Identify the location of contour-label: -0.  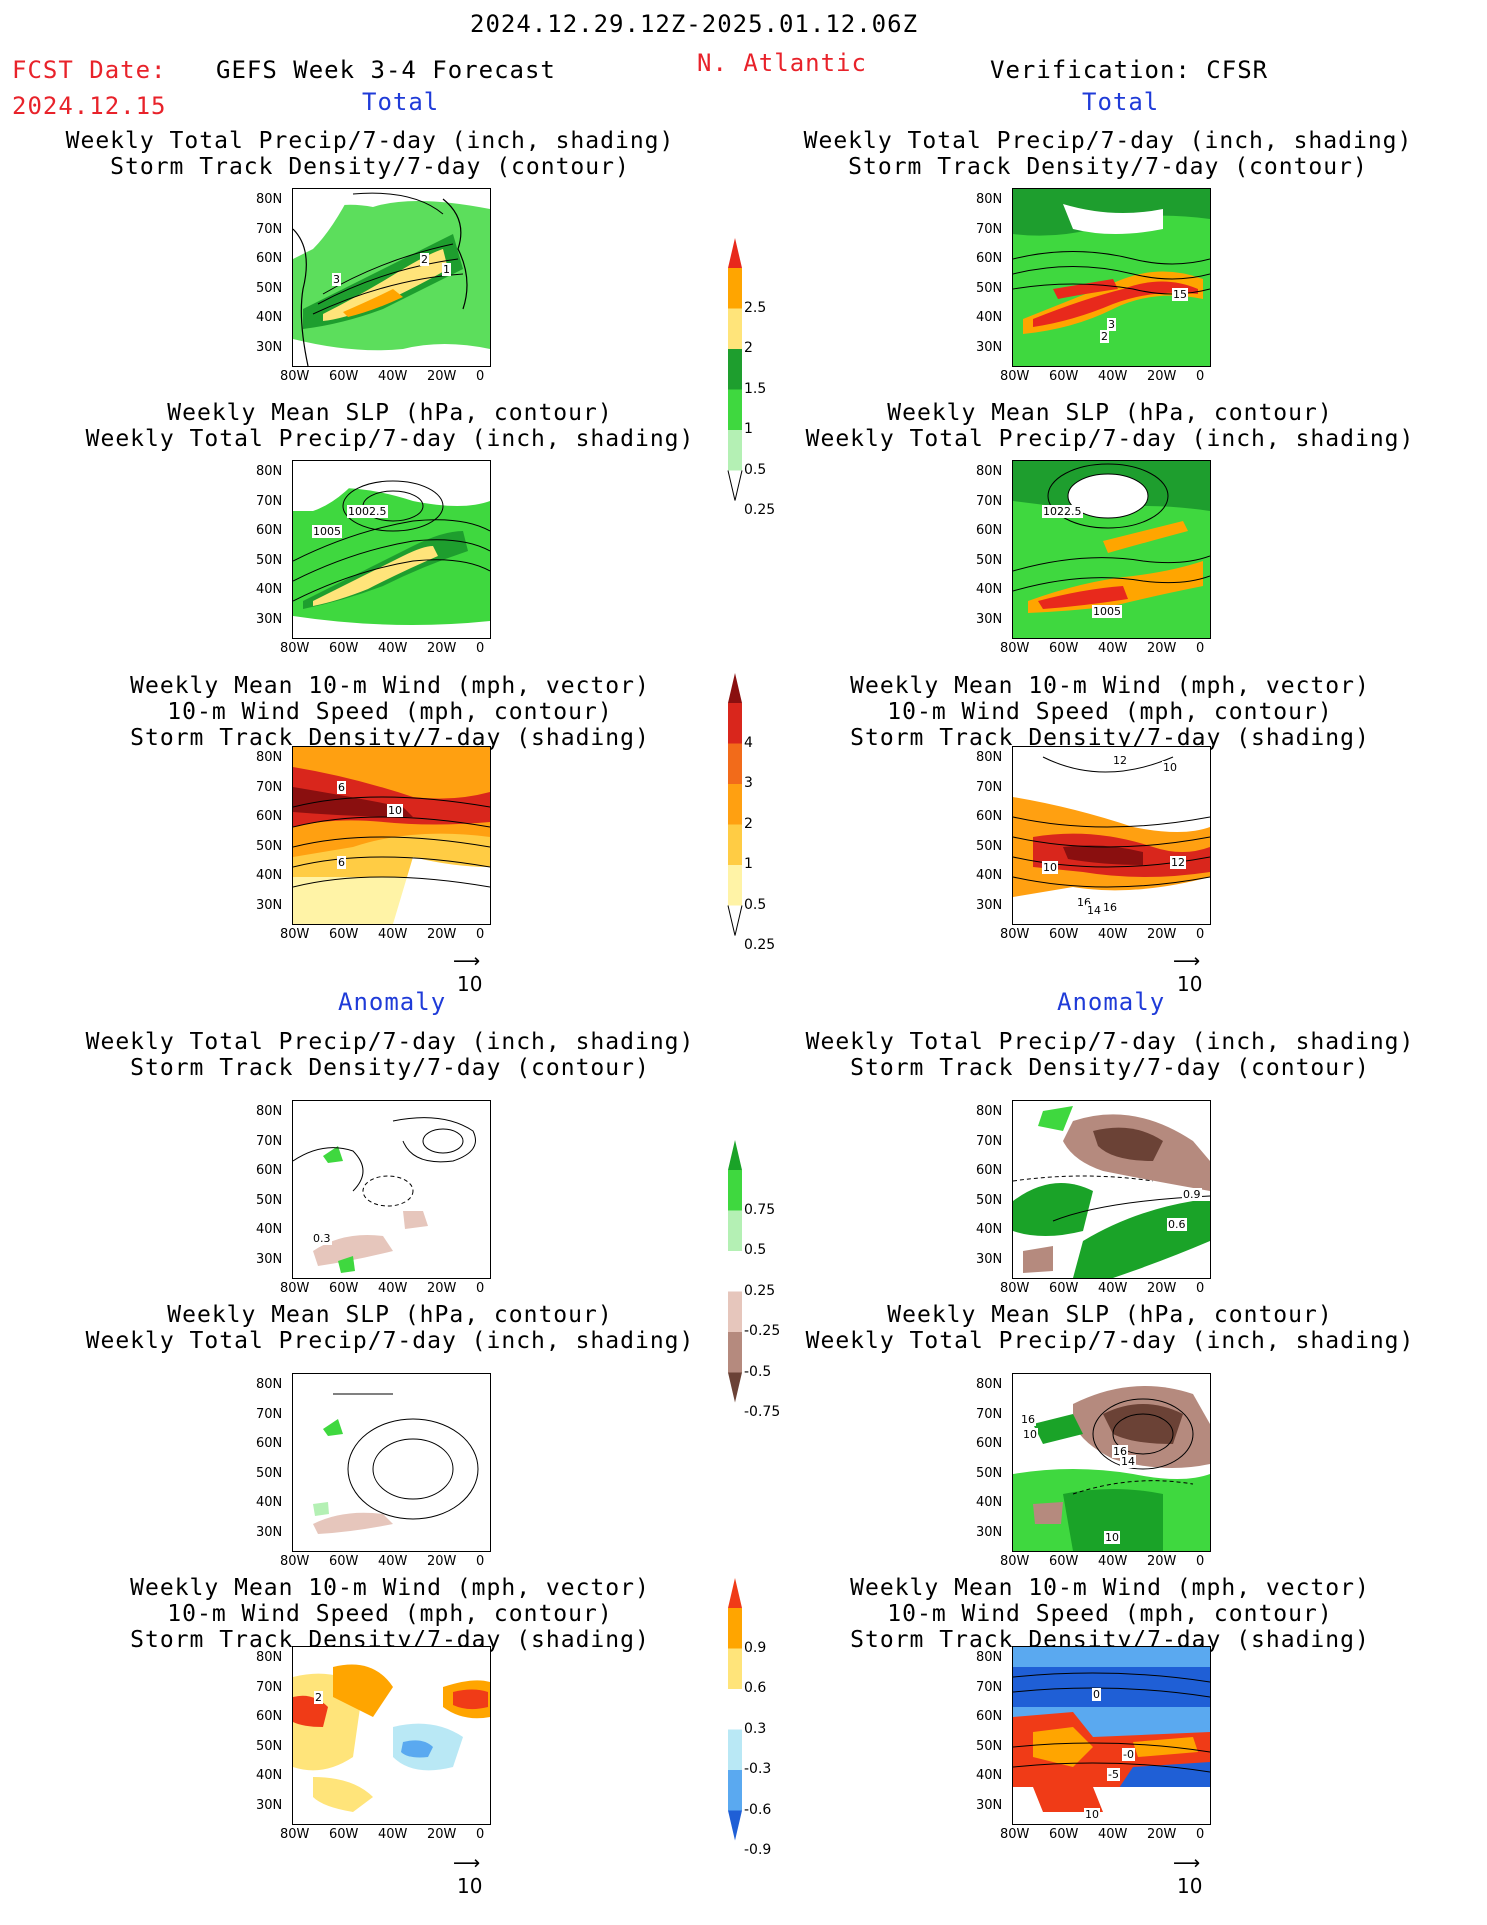
(1128, 1754).